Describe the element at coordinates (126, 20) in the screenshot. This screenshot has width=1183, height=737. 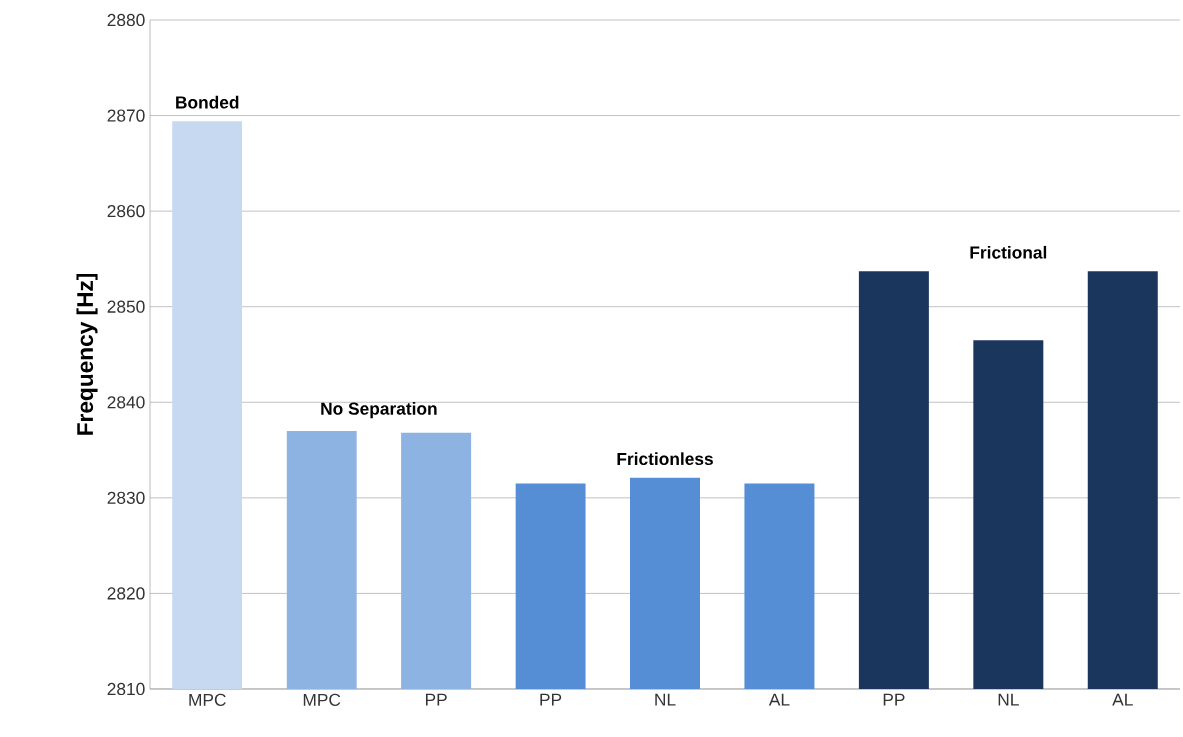
I see `y-tick-label: 2880` at that location.